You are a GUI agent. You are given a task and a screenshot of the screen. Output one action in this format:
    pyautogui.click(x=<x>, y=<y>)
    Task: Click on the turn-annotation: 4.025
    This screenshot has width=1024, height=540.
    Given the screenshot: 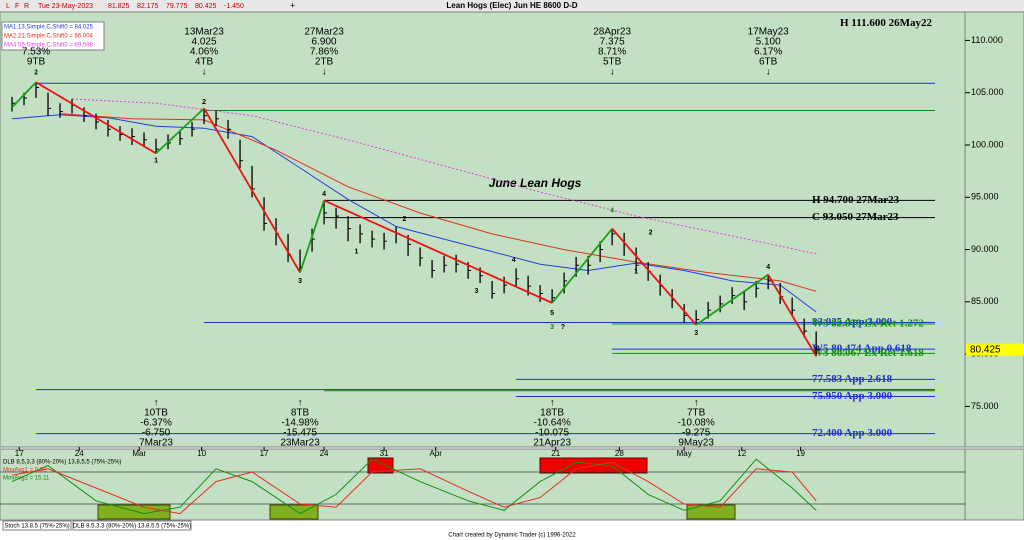 What is the action you would take?
    pyautogui.click(x=204, y=42)
    